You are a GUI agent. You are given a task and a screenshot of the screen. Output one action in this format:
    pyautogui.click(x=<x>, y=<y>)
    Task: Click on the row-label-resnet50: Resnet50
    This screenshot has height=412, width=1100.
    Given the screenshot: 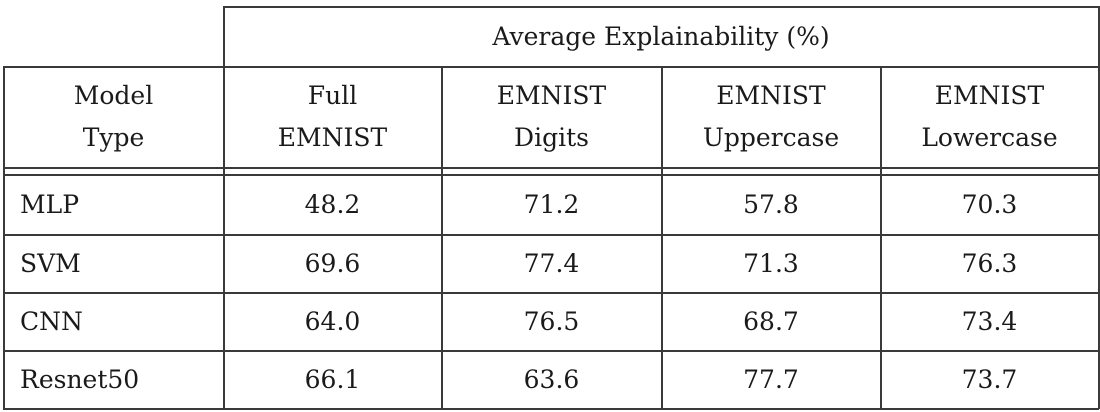 What is the action you would take?
    pyautogui.click(x=80, y=379)
    